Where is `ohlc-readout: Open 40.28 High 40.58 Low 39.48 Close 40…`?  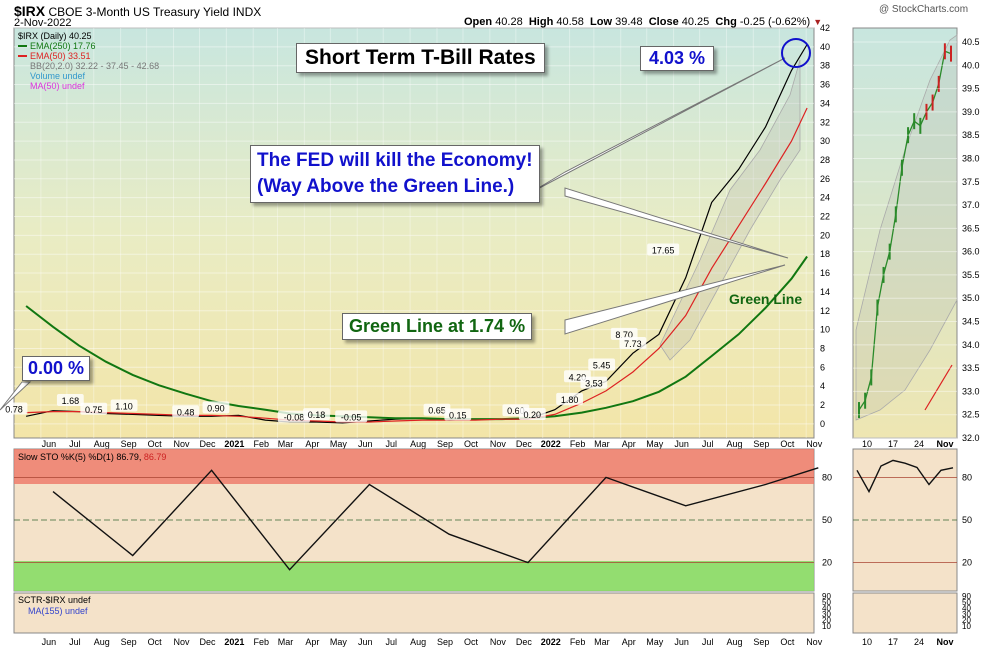 ohlc-readout: Open 40.28 High 40.58 Low 39.48 Close 40… is located at coordinates (643, 22).